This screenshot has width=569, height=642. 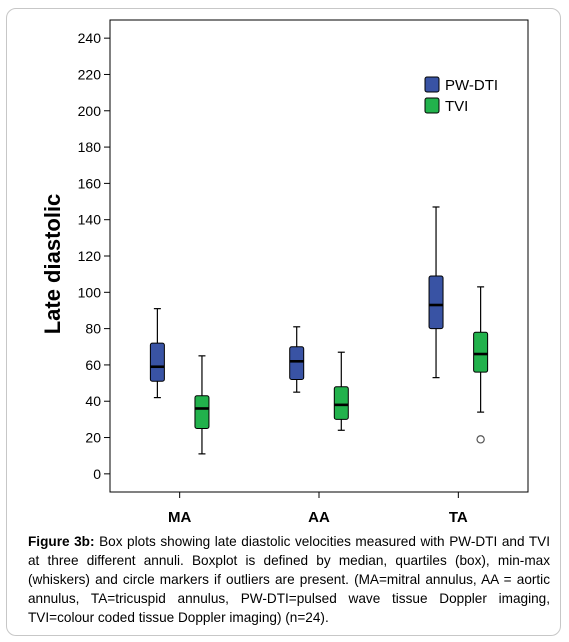 I want to click on y-tick-label: 80, so click(x=93, y=329).